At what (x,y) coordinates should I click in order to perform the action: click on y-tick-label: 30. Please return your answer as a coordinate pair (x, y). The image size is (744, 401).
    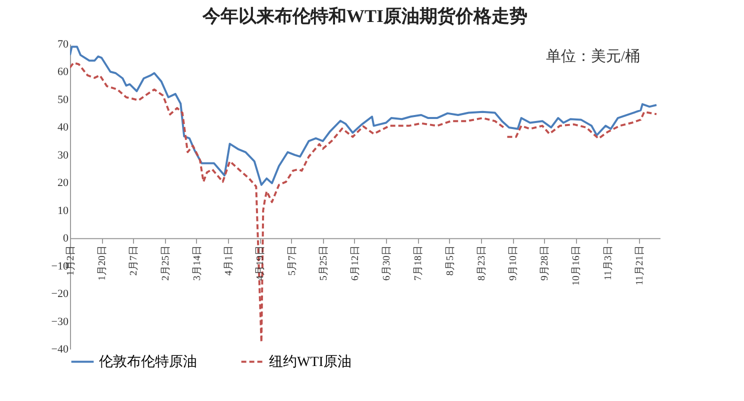
    Looking at the image, I should click on (63, 155).